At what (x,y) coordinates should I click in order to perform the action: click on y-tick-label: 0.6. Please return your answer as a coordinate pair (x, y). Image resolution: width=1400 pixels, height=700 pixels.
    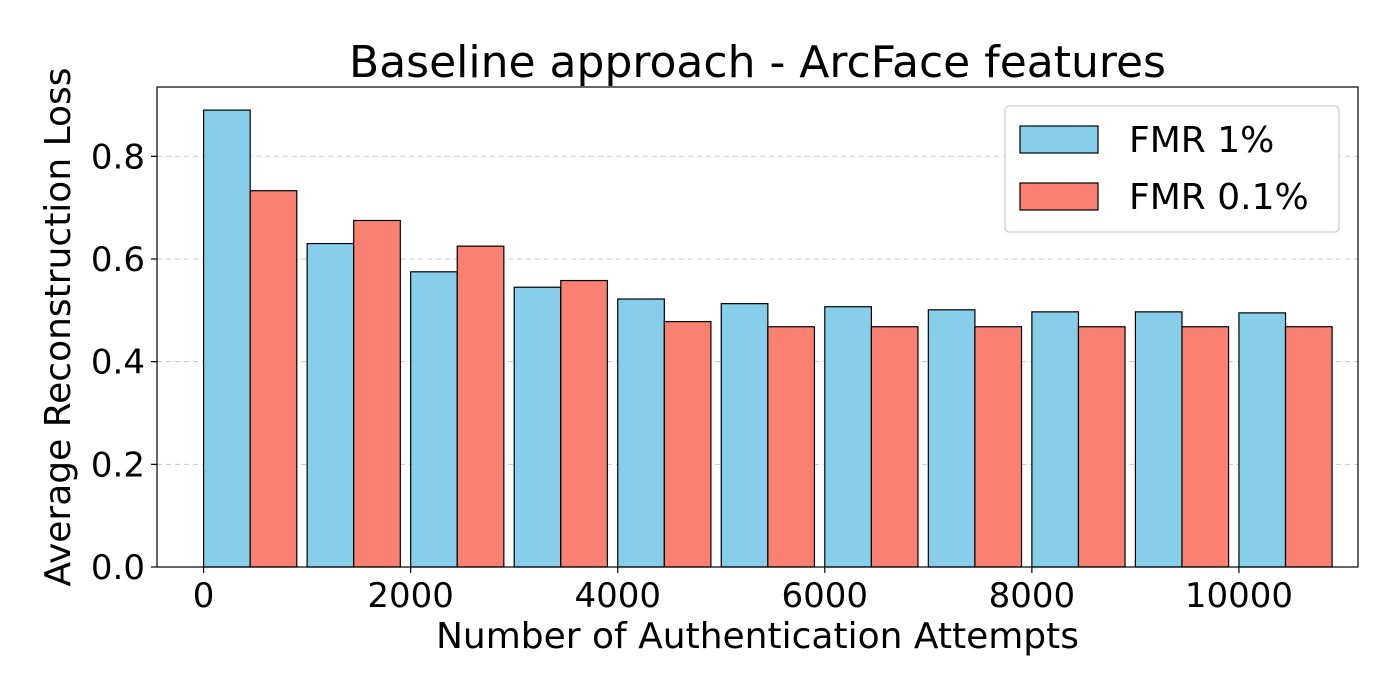
    Looking at the image, I should click on (118, 260).